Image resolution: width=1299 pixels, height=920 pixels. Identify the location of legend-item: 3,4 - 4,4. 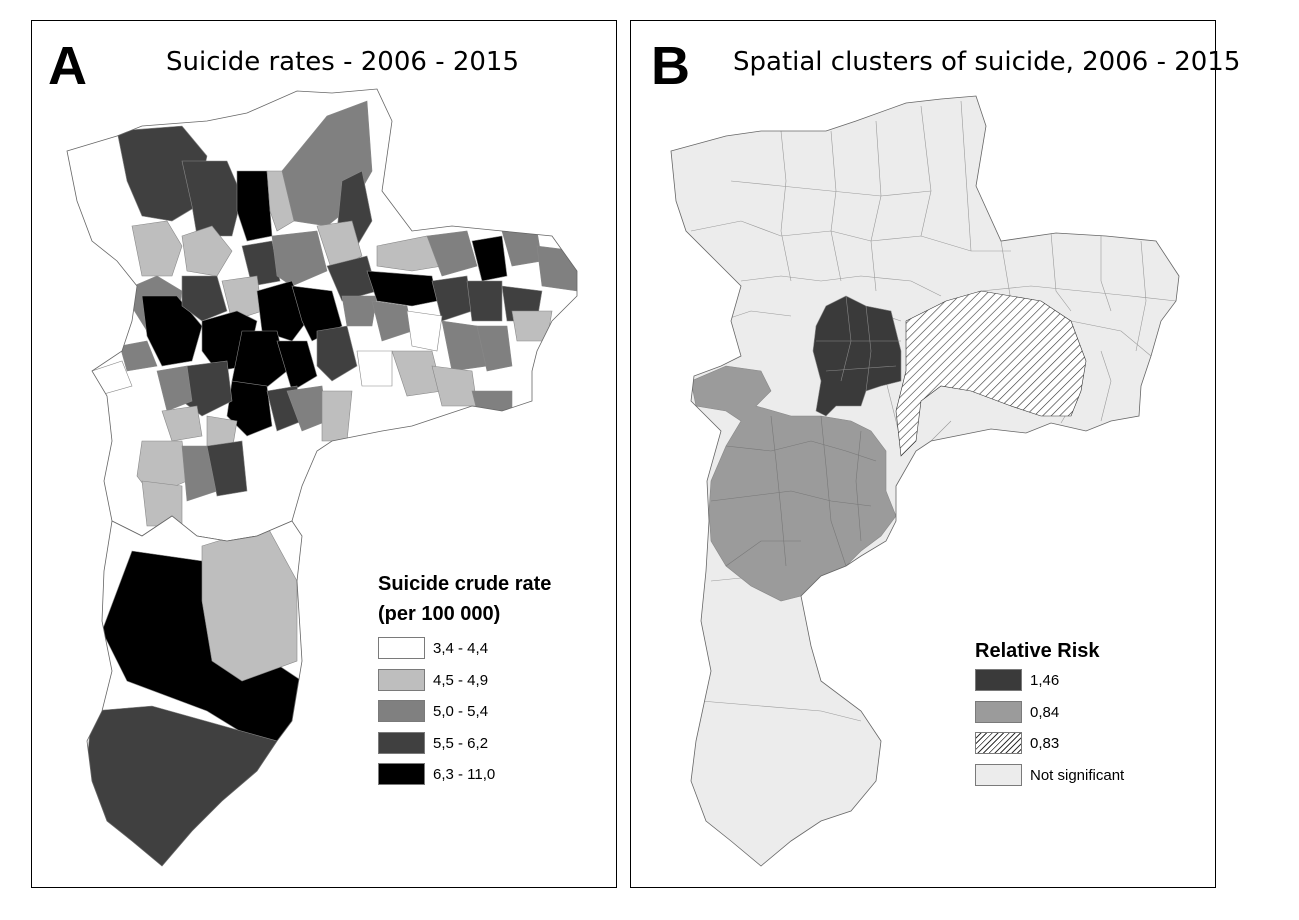
(464, 653).